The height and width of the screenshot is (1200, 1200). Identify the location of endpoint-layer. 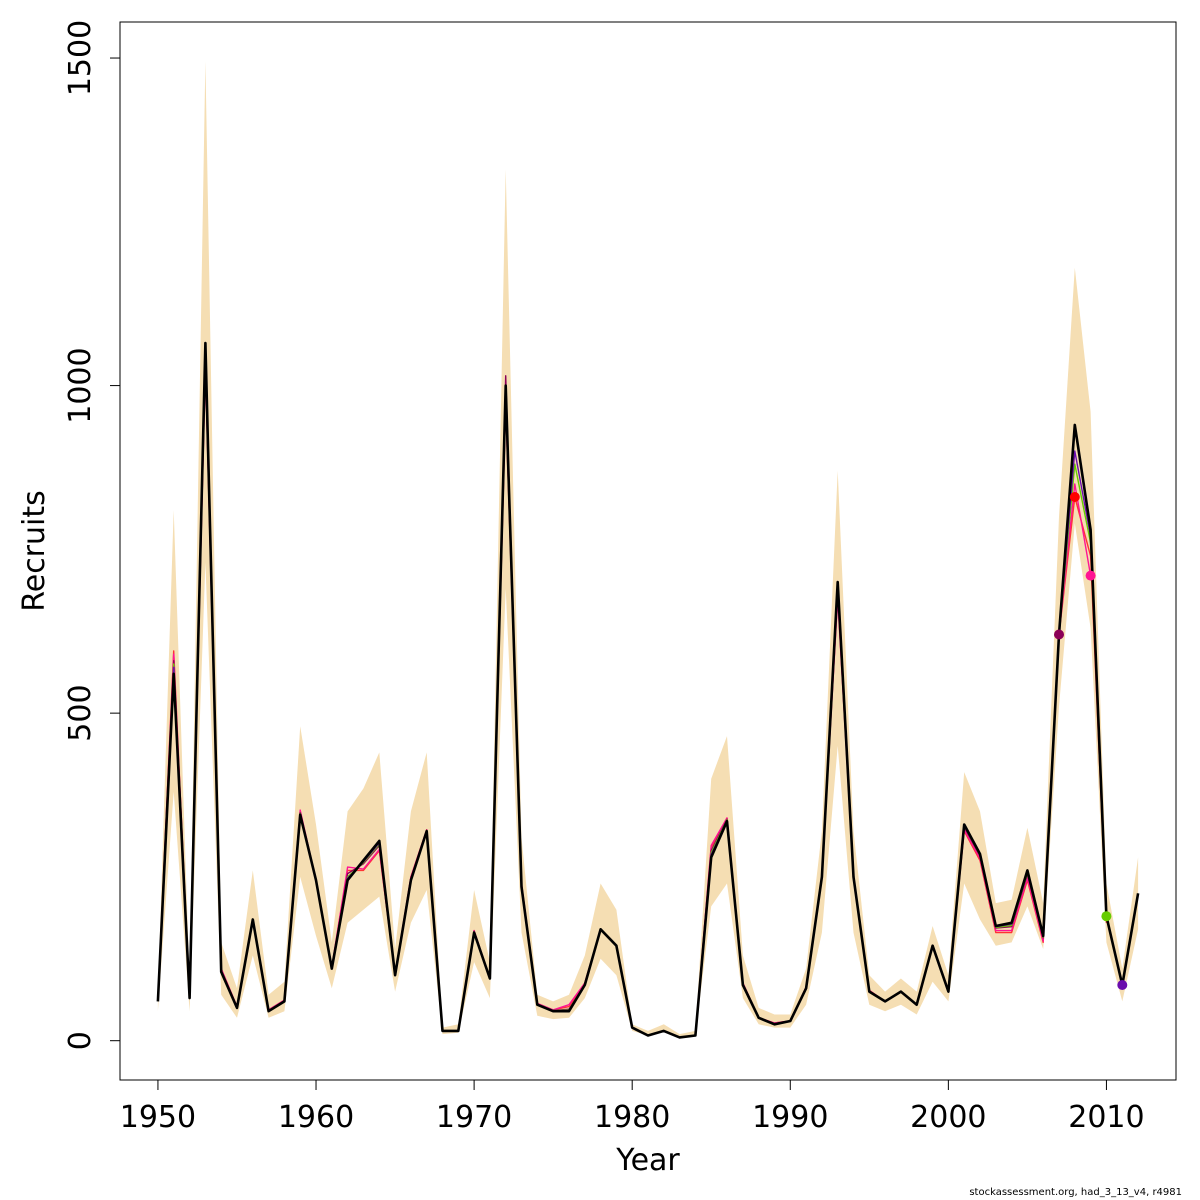
(1091, 741).